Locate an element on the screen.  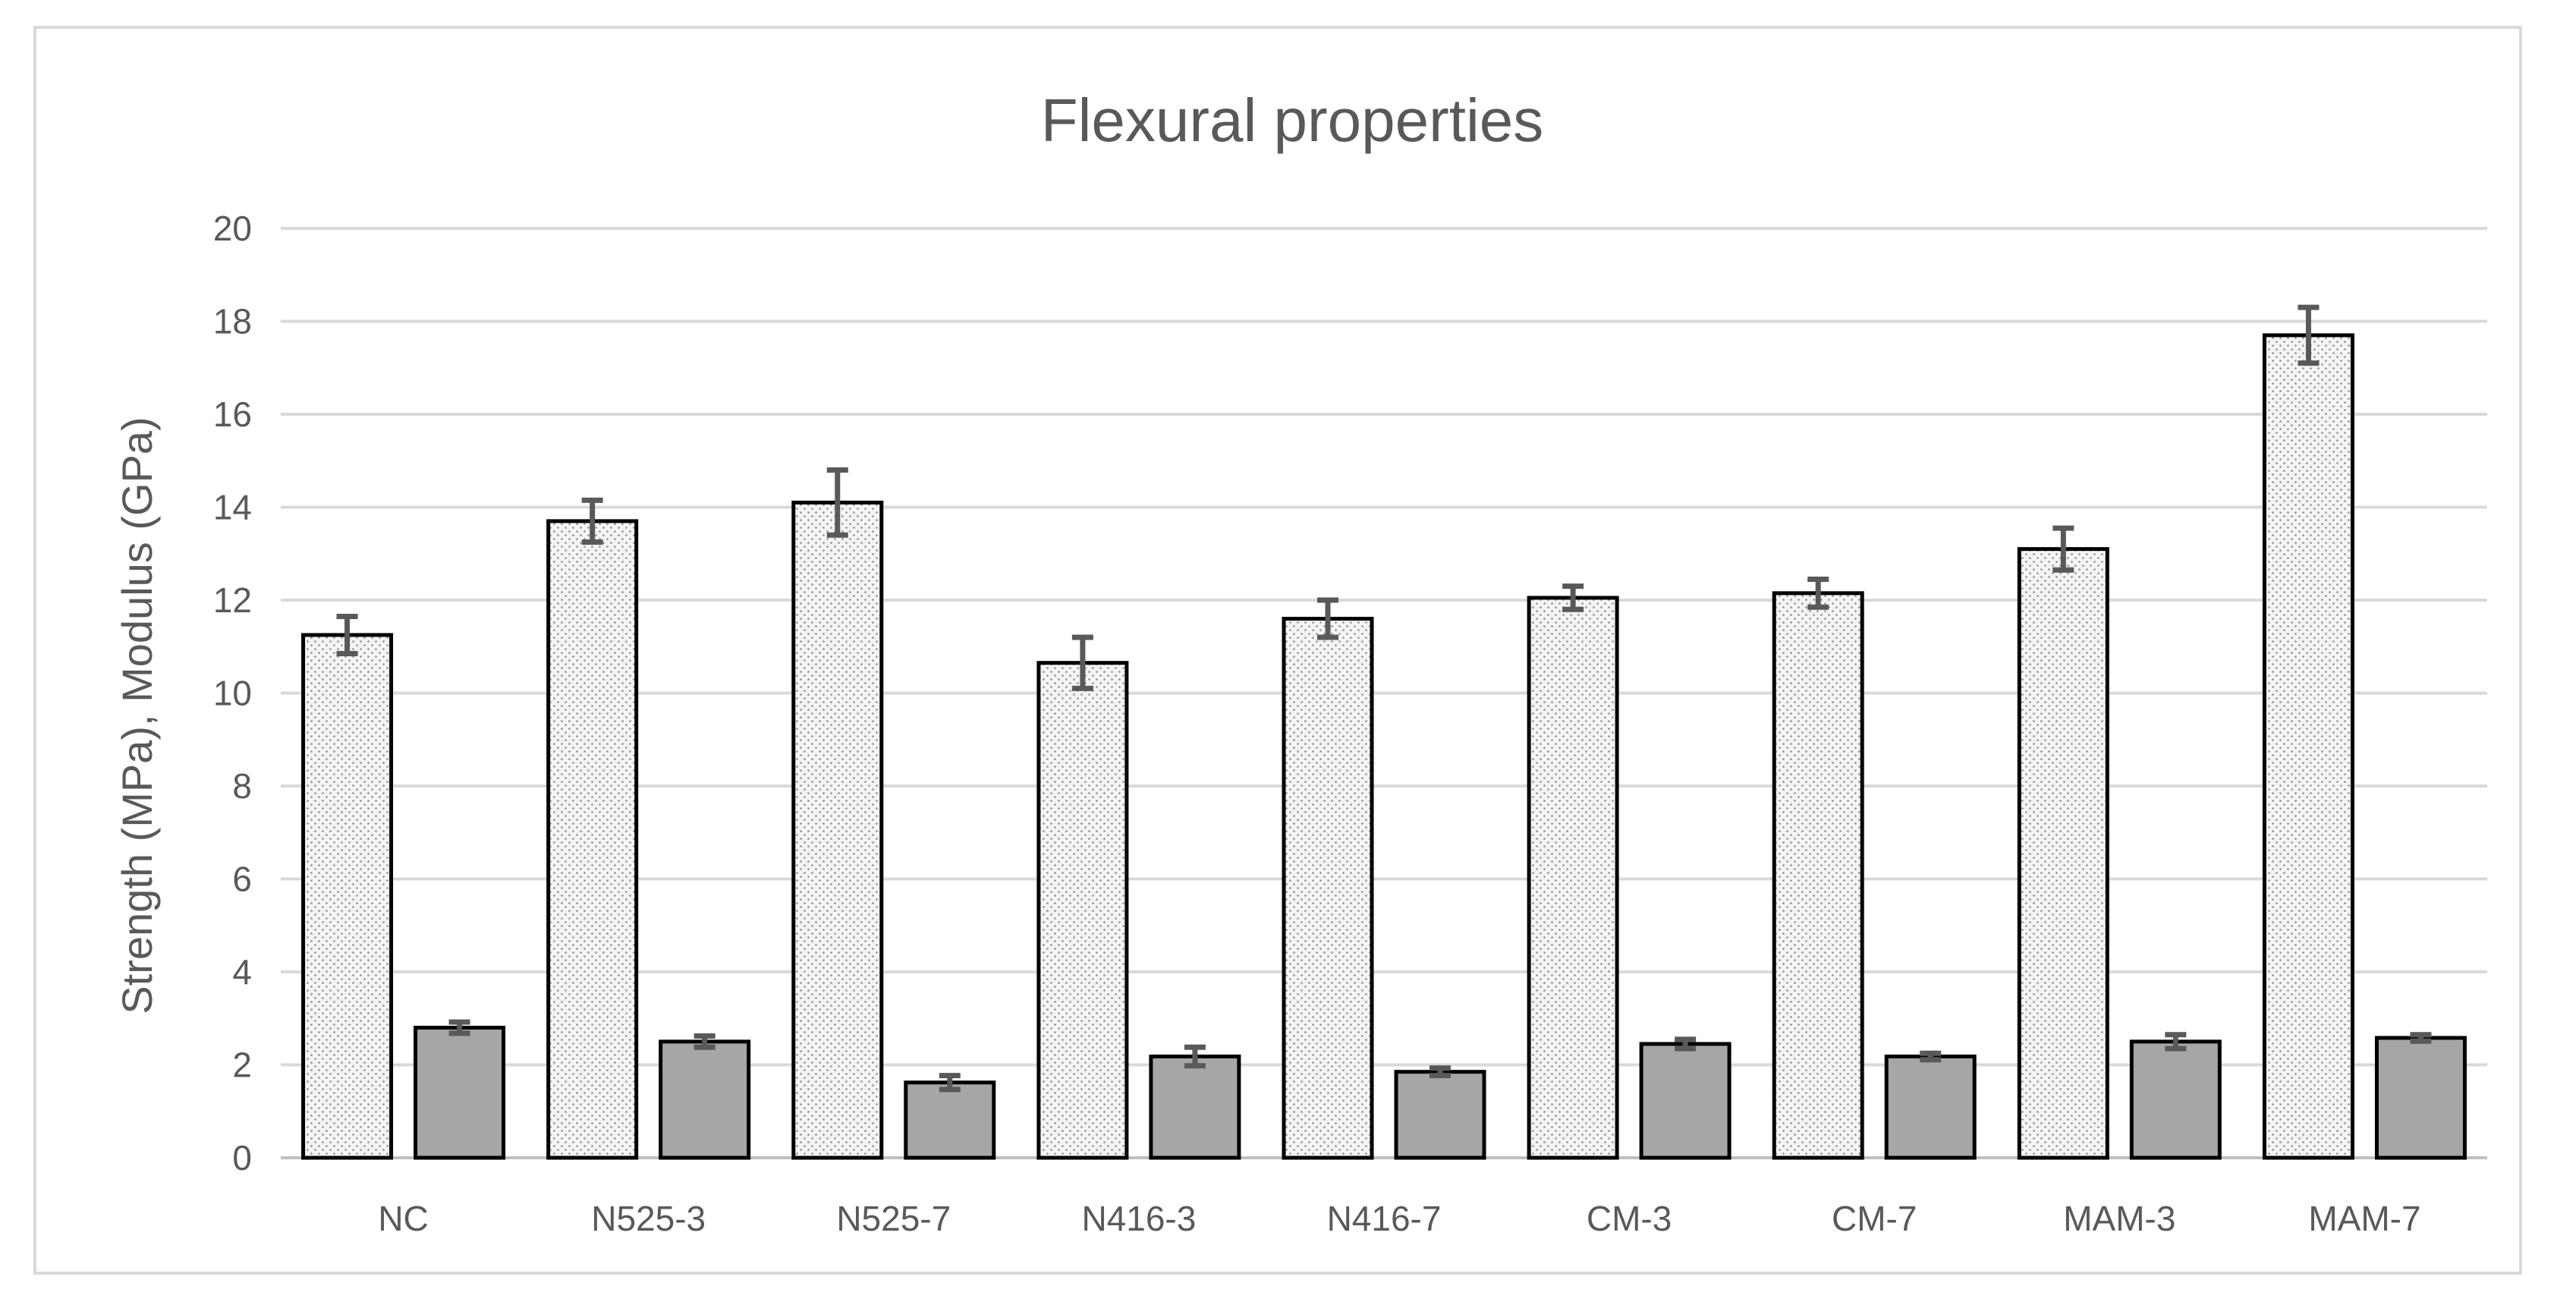
y-tick-label: 20 is located at coordinates (232, 228).